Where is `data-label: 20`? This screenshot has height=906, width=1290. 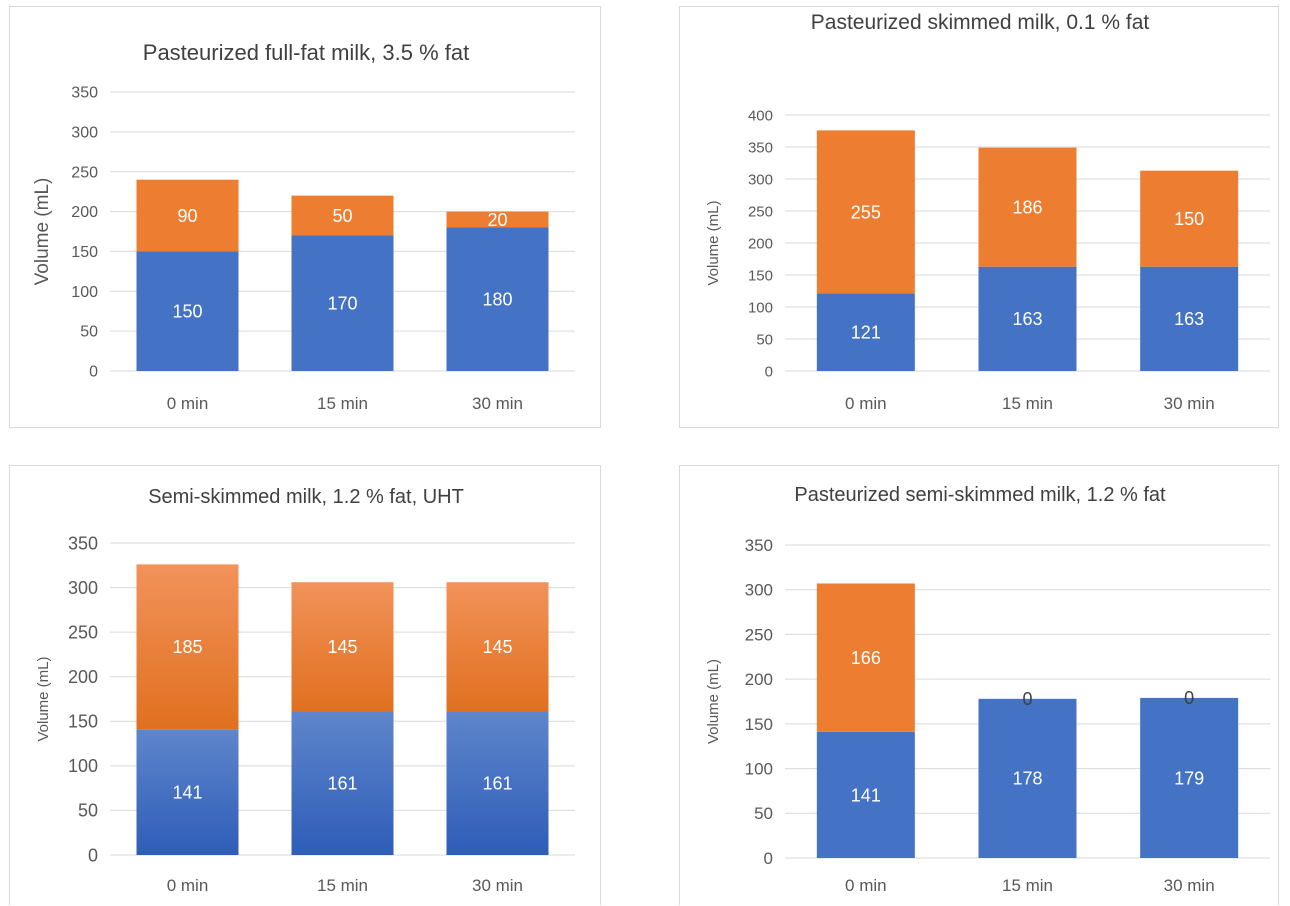 data-label: 20 is located at coordinates (497, 220).